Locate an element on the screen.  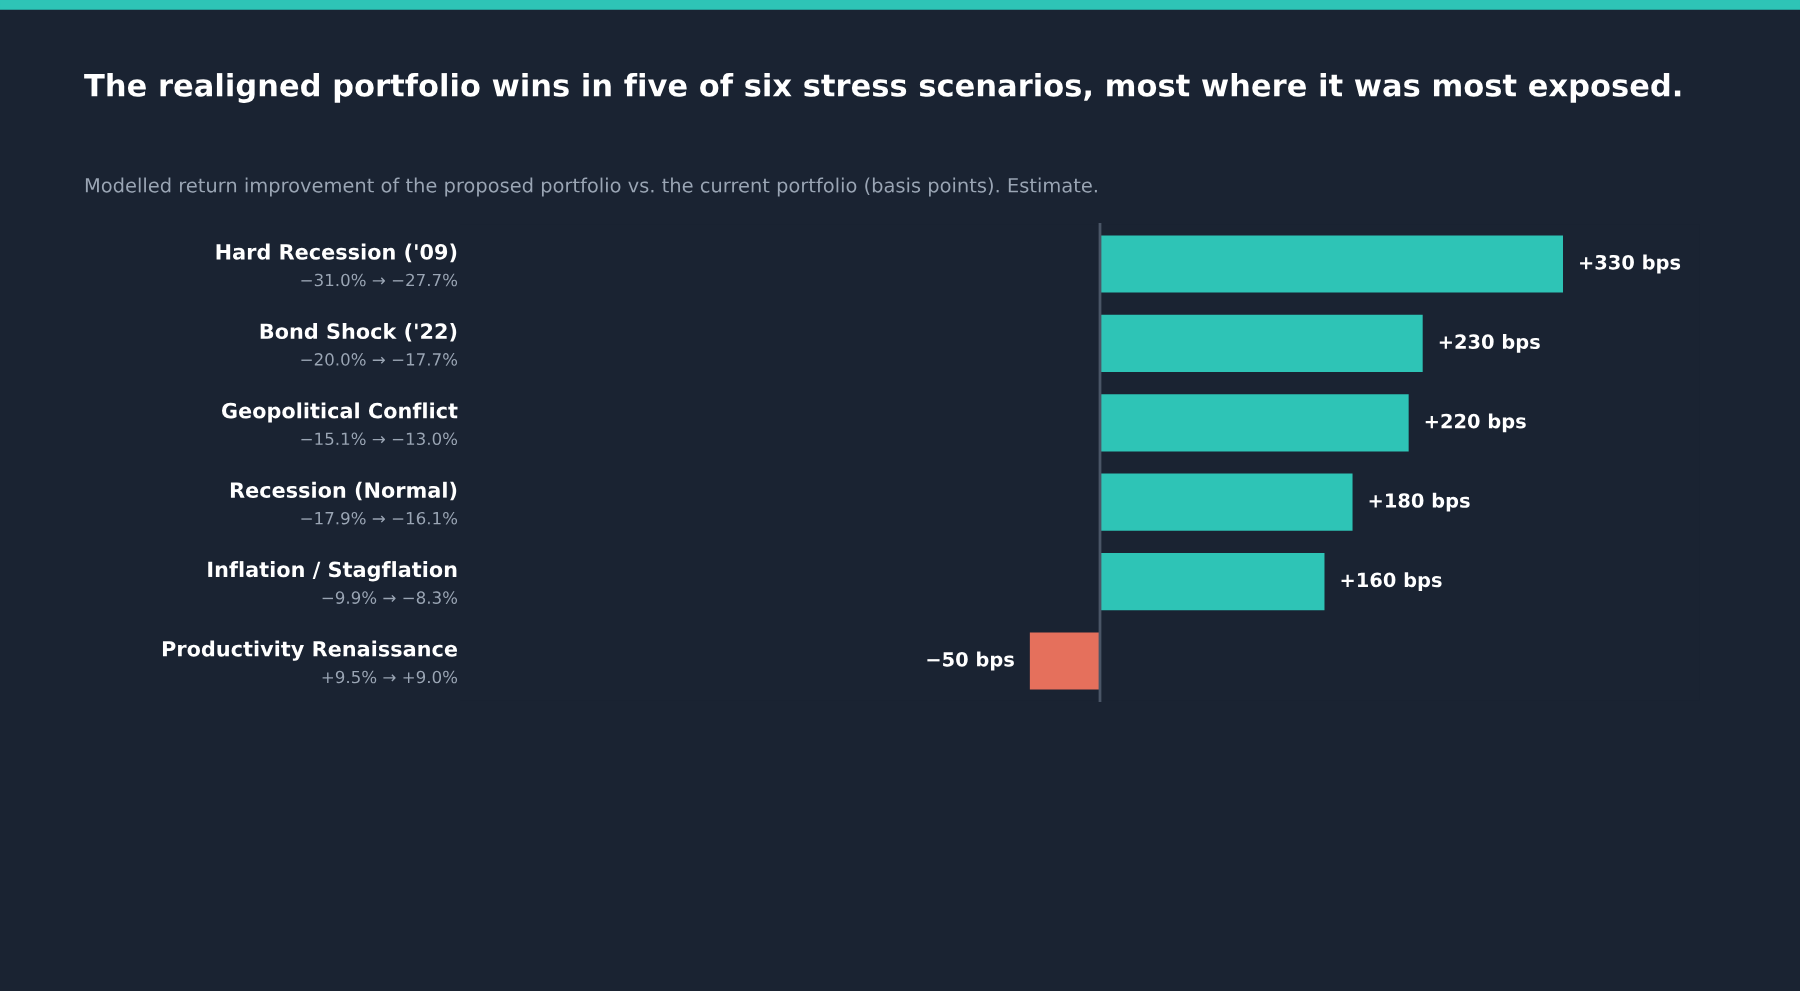
data-label: +180 bps is located at coordinates (1419, 502).